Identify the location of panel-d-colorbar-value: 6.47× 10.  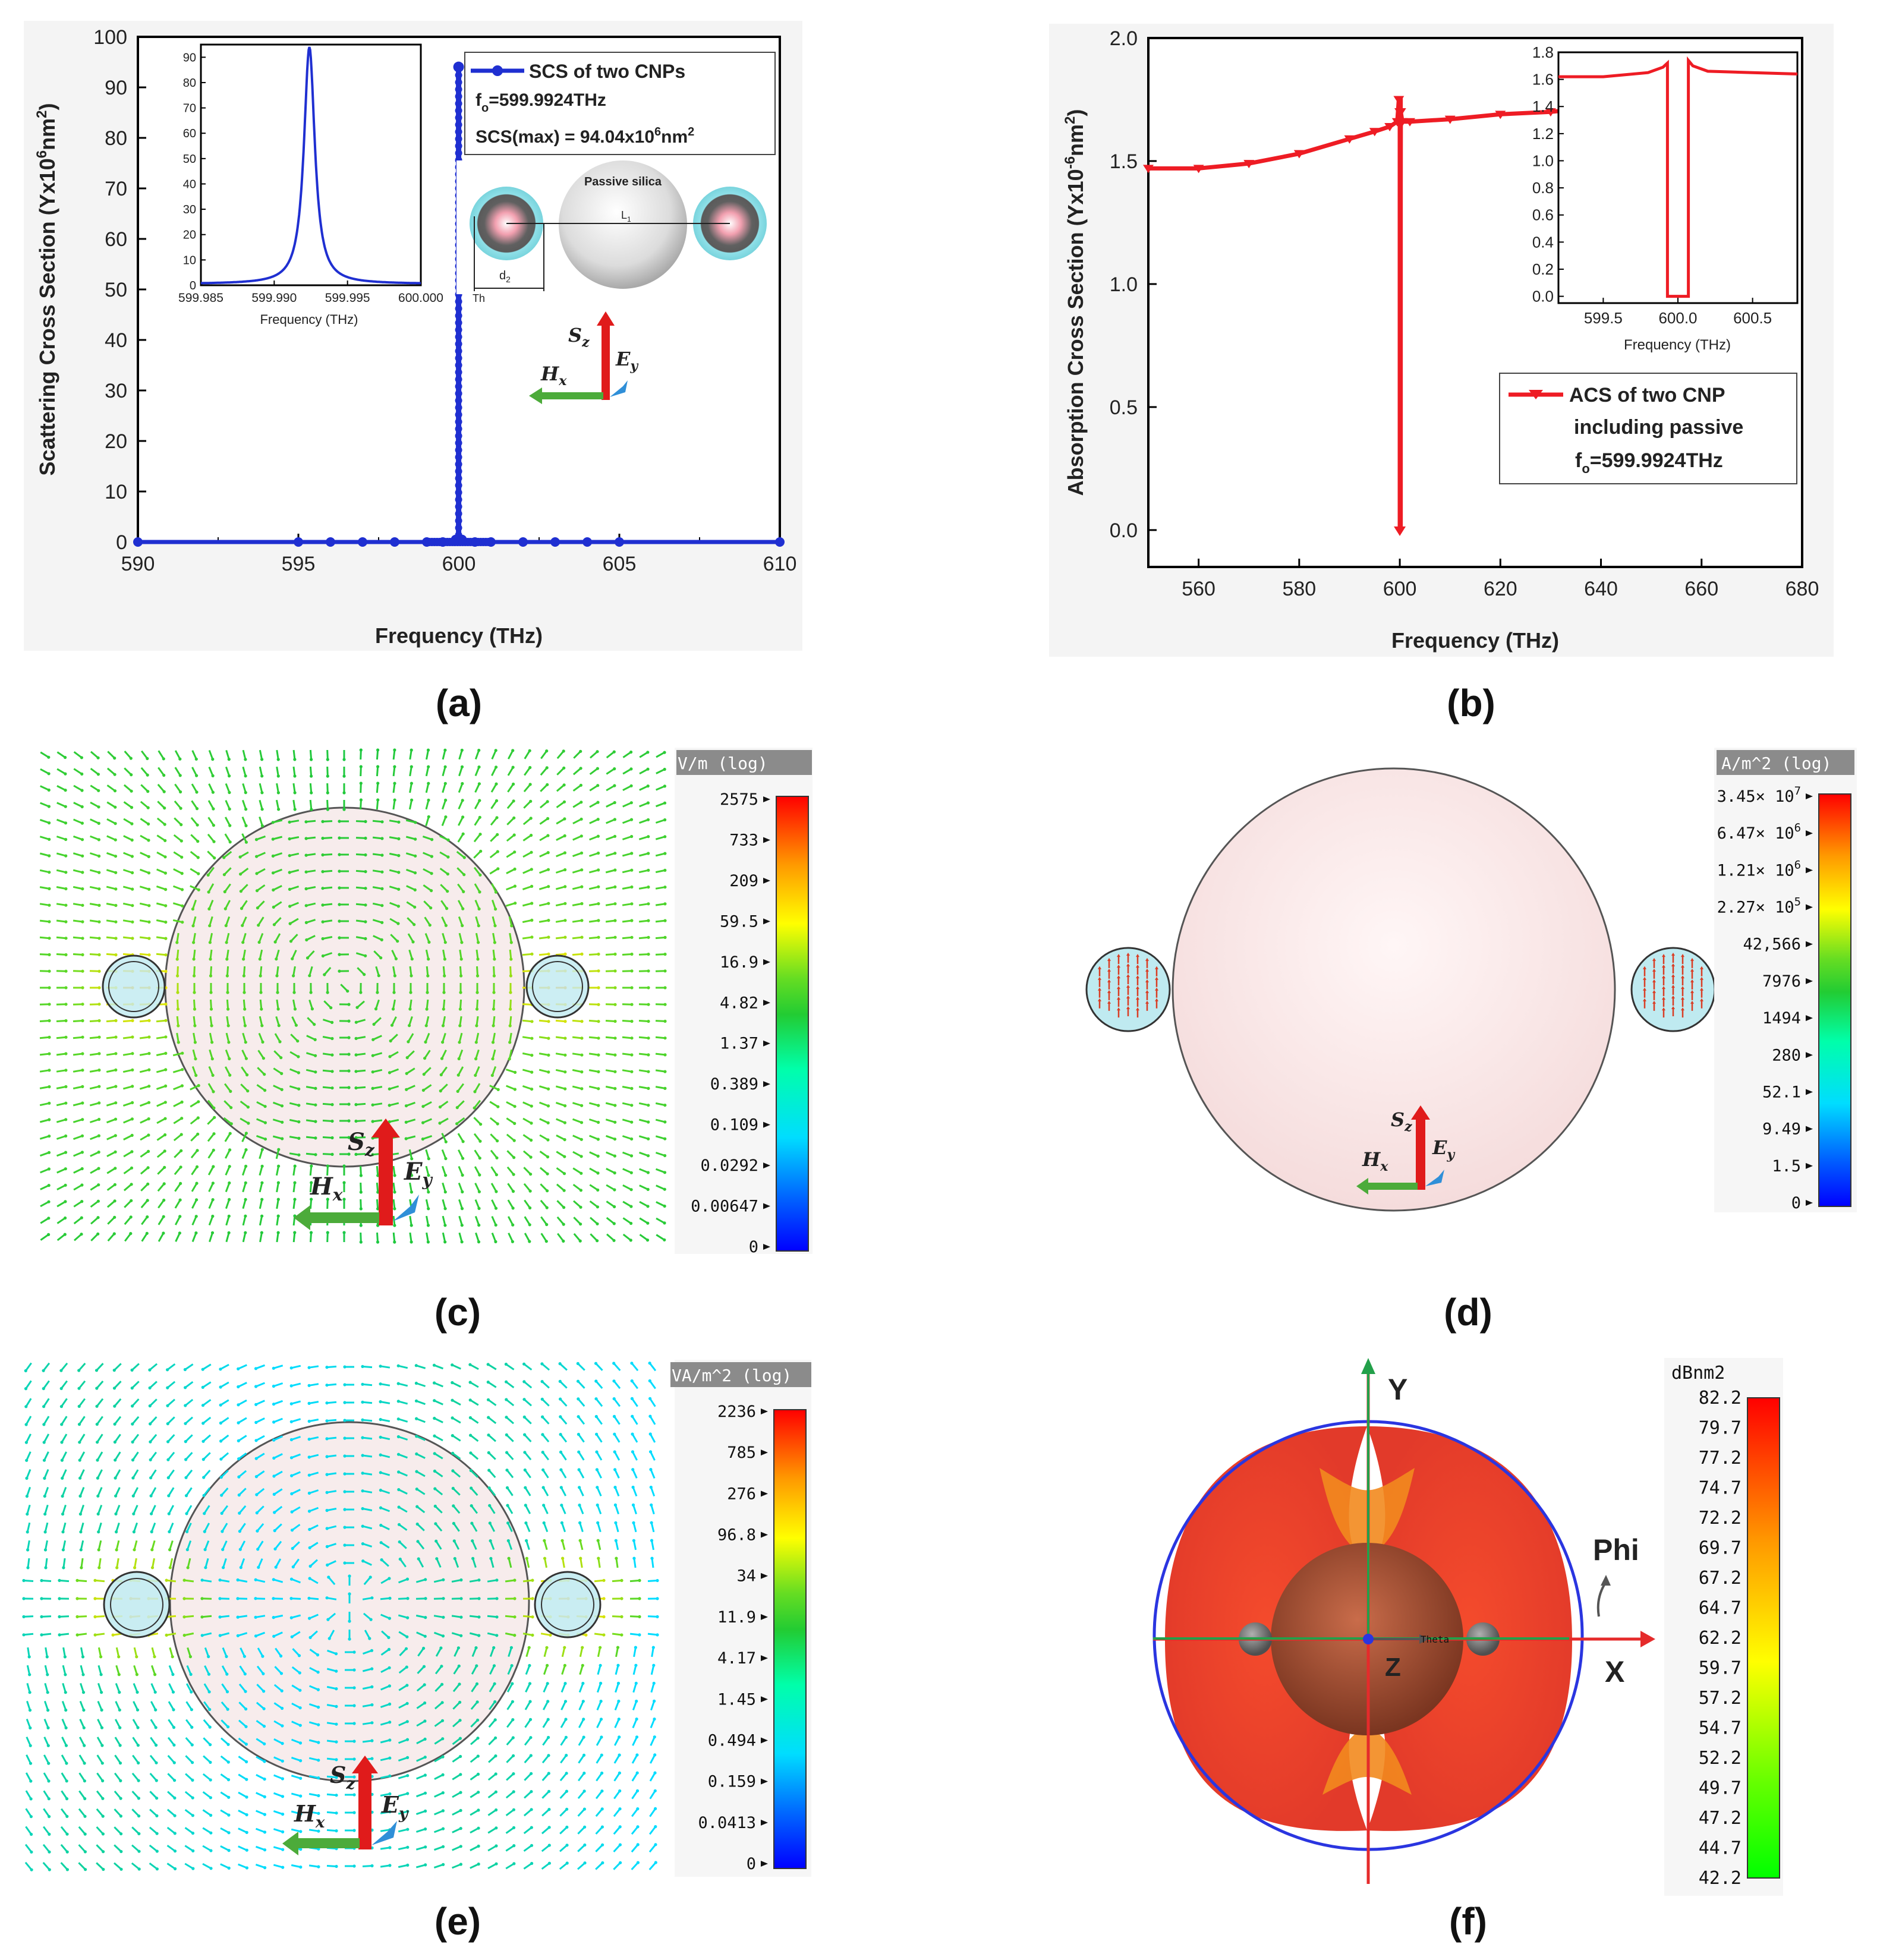
(1755, 833).